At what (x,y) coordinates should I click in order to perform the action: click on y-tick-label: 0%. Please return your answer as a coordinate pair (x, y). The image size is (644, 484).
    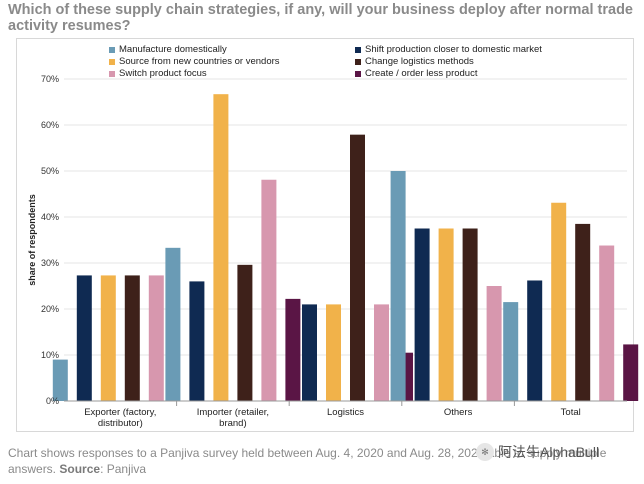
    Looking at the image, I should click on (52, 401).